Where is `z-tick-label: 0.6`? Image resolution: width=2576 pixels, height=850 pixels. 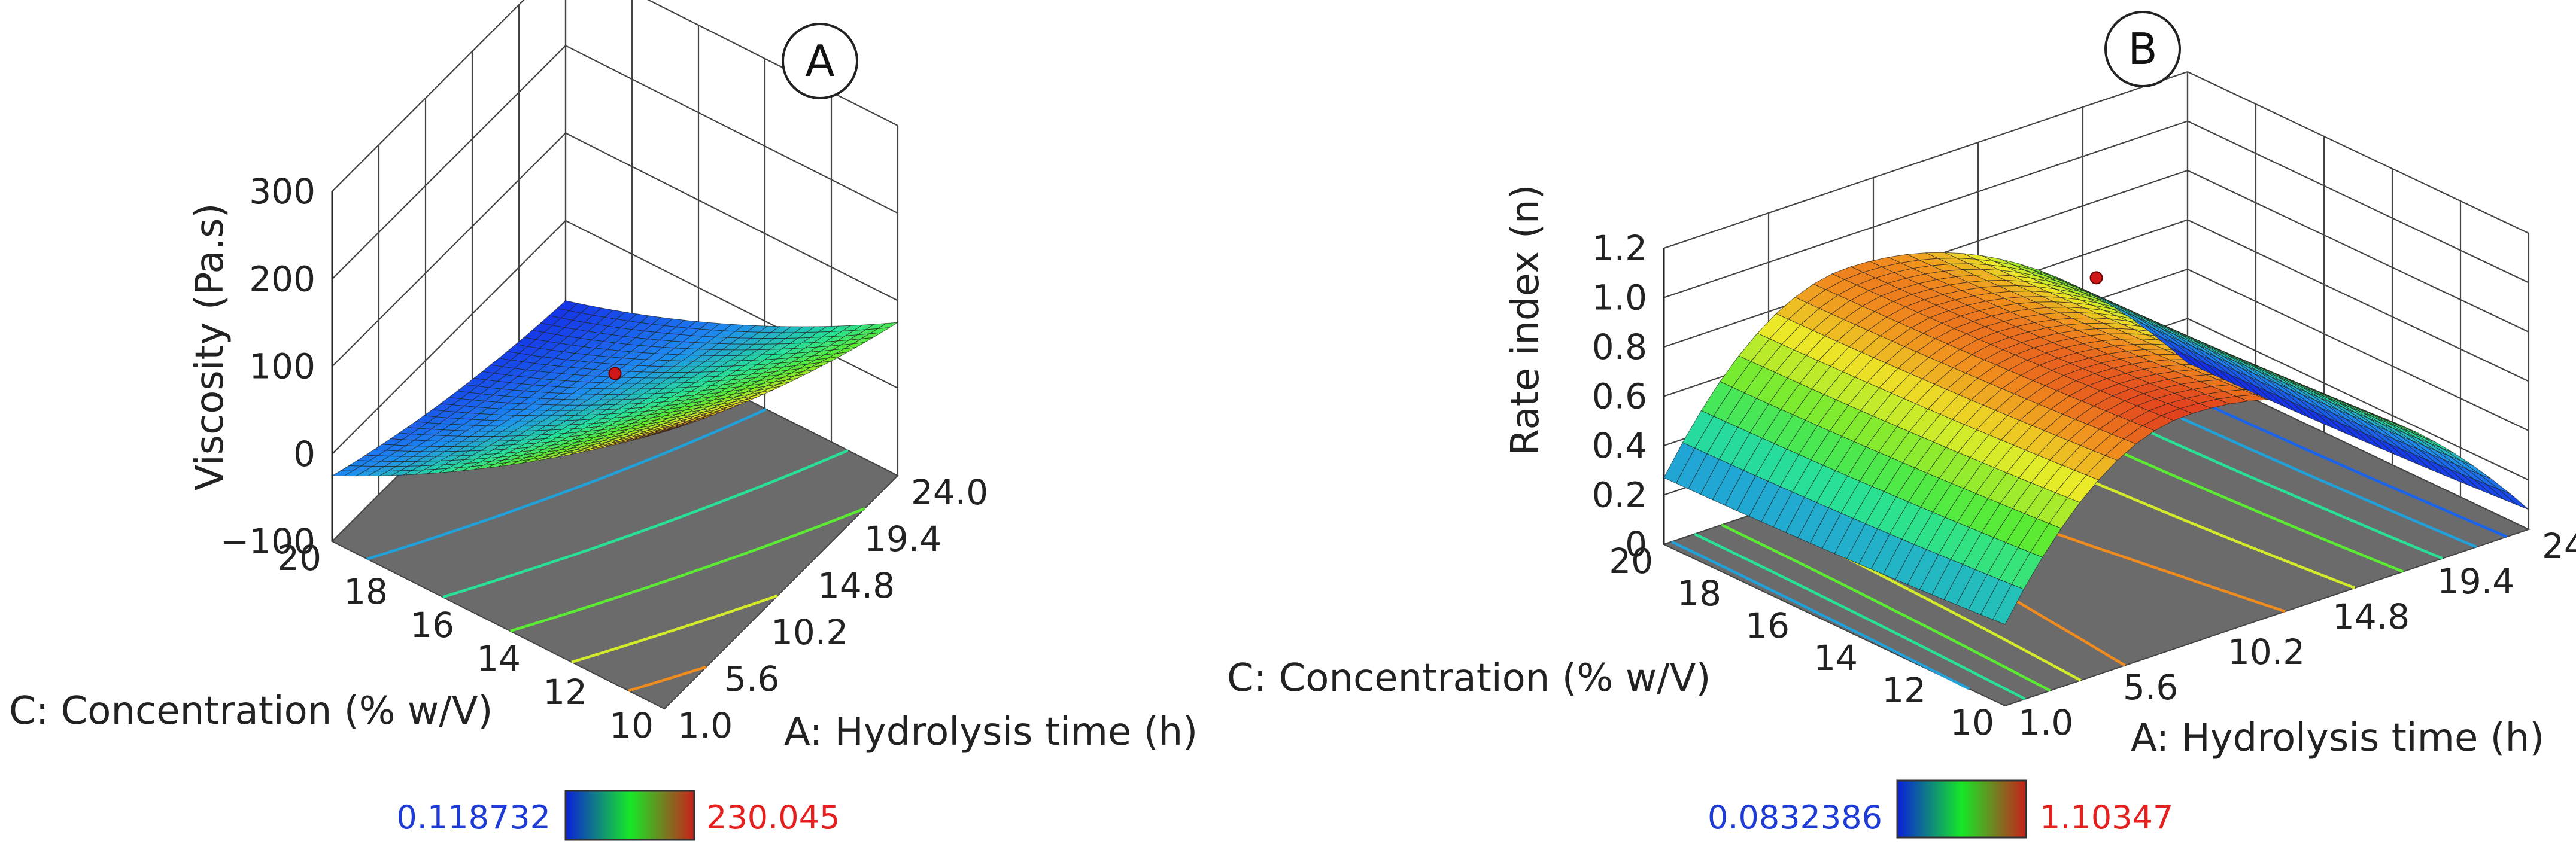 z-tick-label: 0.6 is located at coordinates (1619, 396).